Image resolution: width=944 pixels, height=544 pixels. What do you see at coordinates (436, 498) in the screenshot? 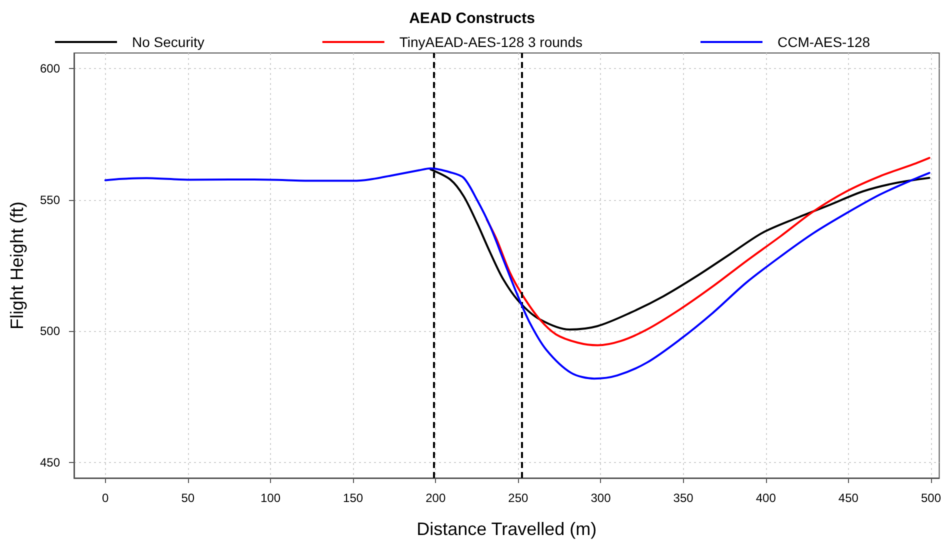
I see `x-tick-label: 200` at bounding box center [436, 498].